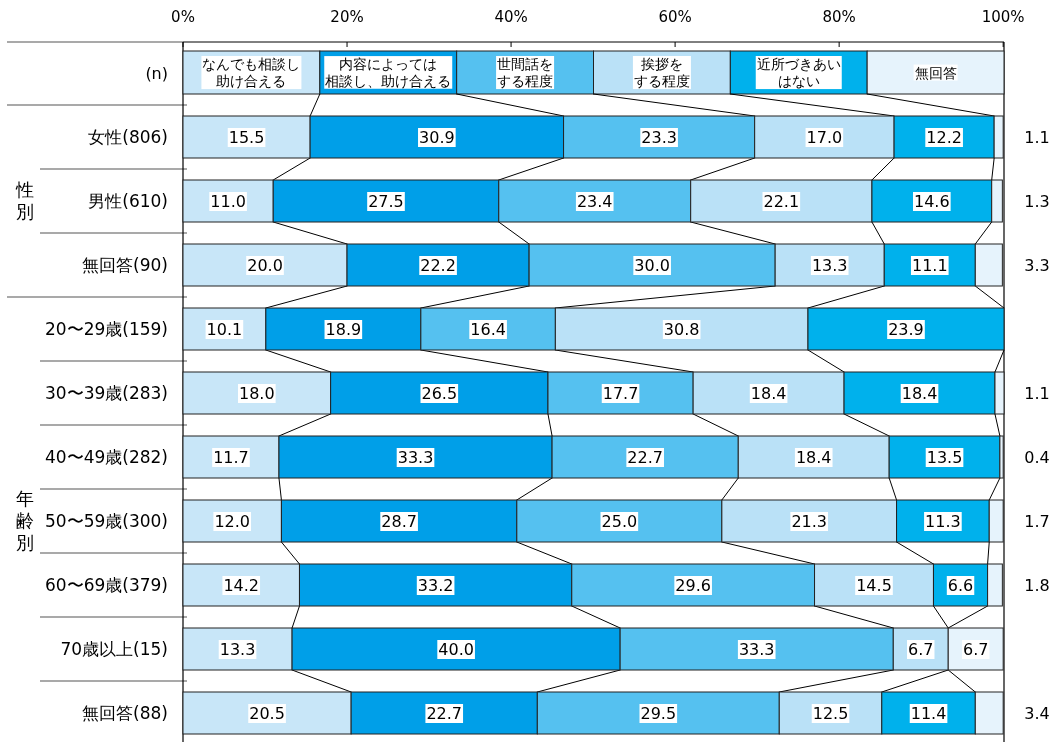  Describe the element at coordinates (839, 17) in the screenshot. I see `x-tick-label: 80%` at that location.